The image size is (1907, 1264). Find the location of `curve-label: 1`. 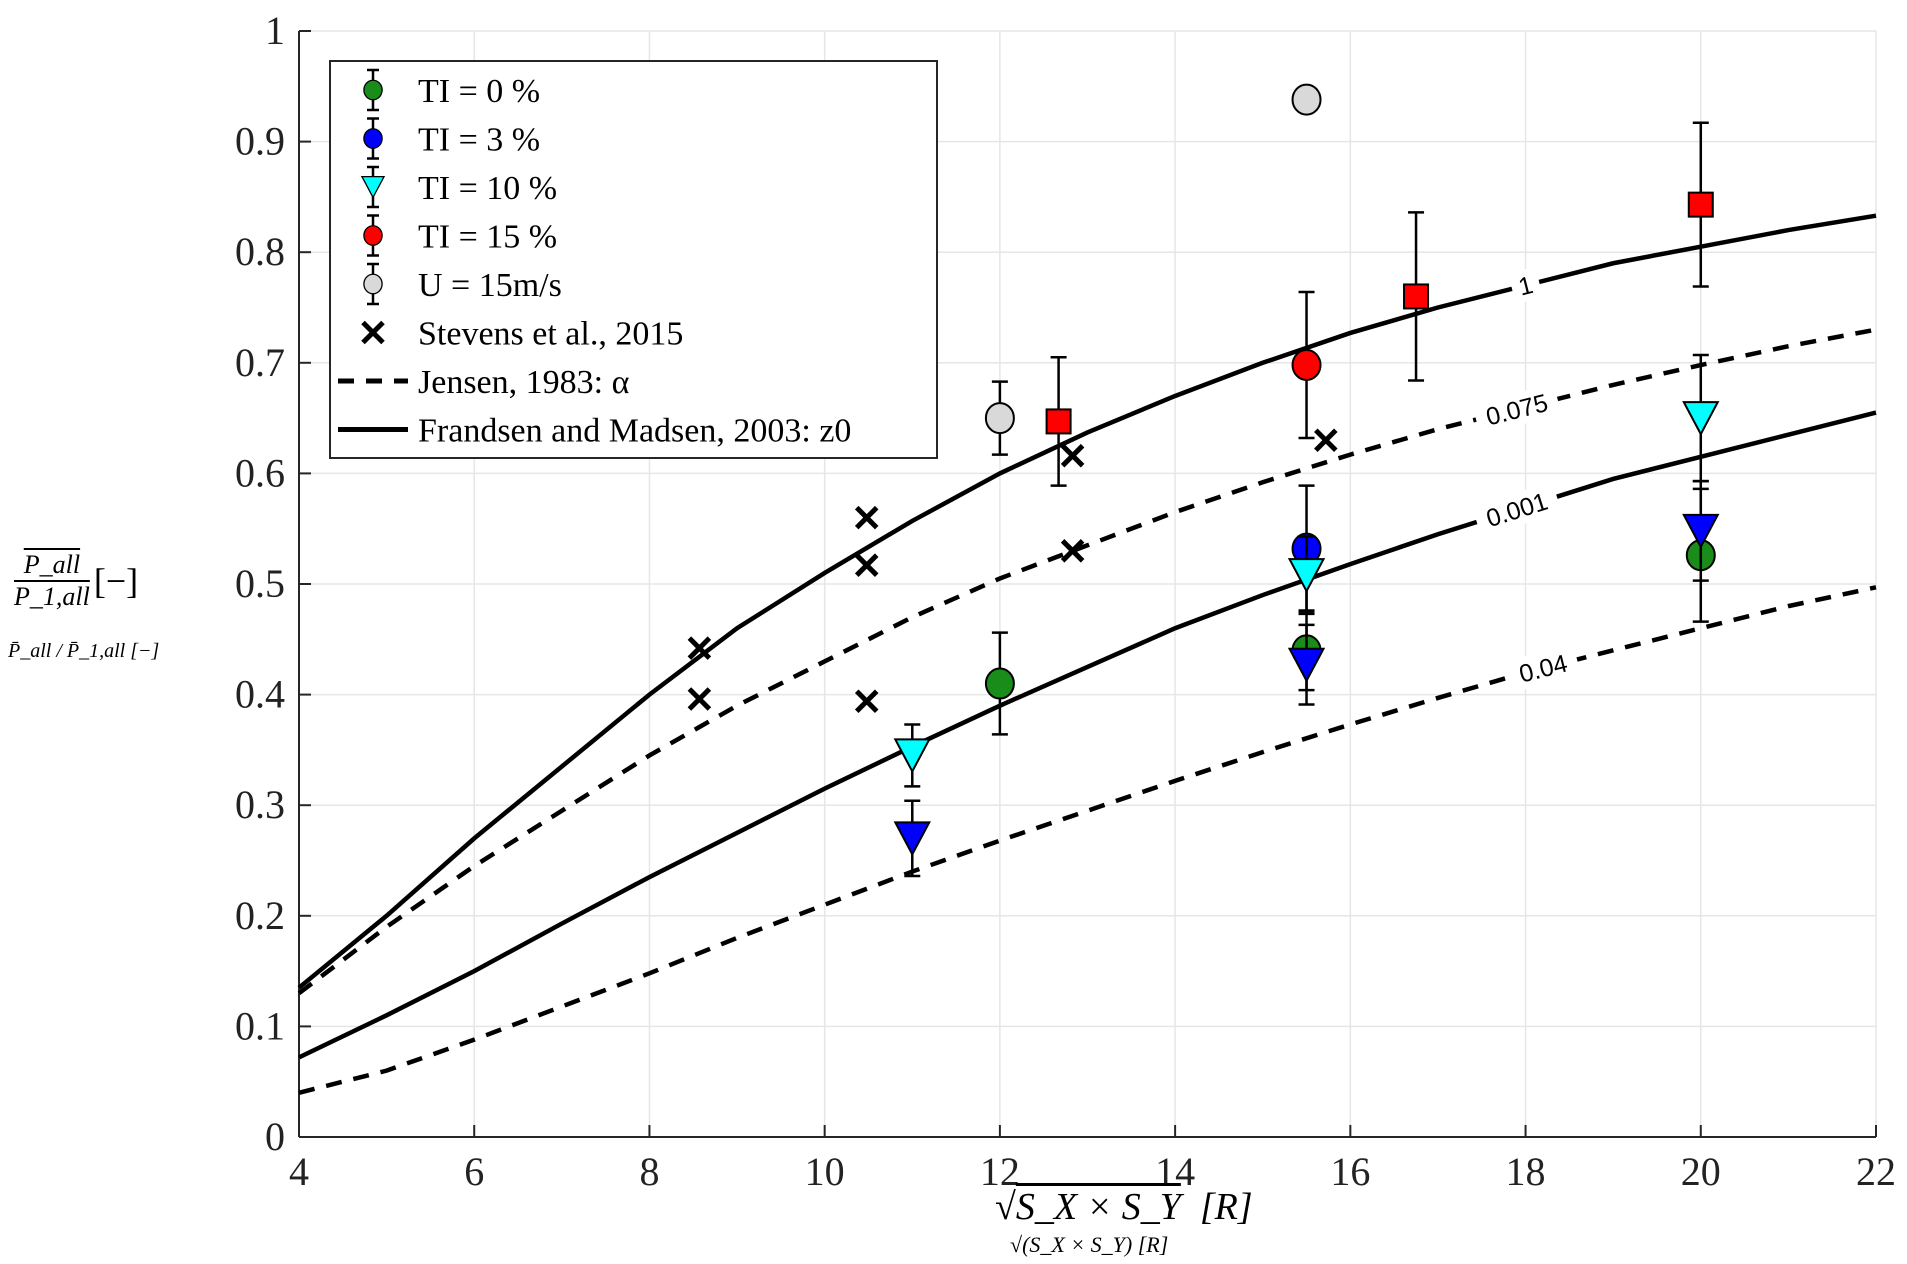

curve-label: 1 is located at coordinates (1526, 286).